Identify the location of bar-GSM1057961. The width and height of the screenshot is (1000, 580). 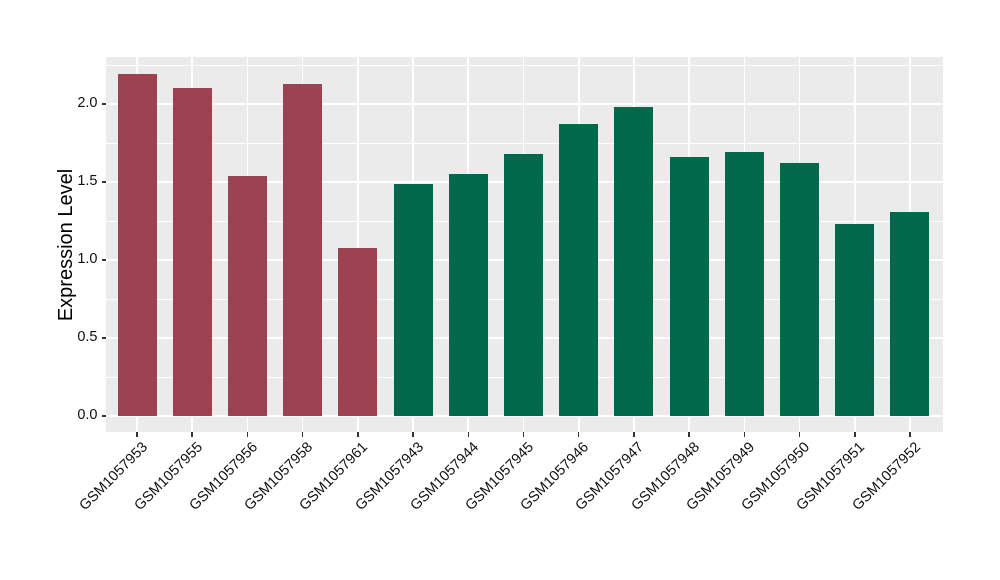
(358, 331).